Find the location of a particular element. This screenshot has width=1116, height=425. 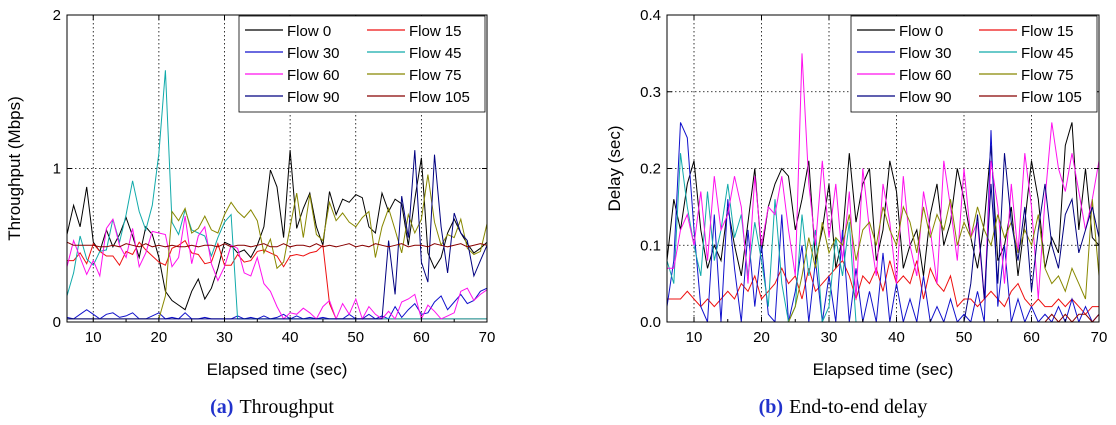

y-tick-label: 0 is located at coordinates (57, 322).